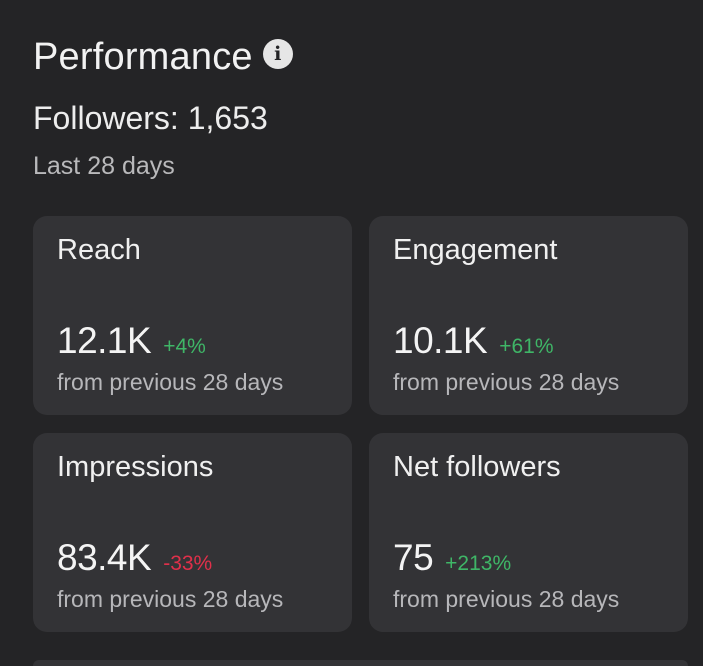 The width and height of the screenshot is (703, 666). What do you see at coordinates (104, 340) in the screenshot?
I see `card-value: 12.1K` at bounding box center [104, 340].